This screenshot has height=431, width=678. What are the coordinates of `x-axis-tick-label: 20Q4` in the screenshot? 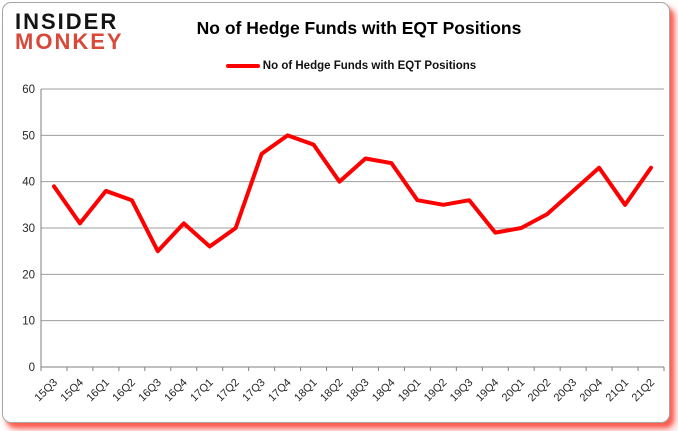 It's located at (592, 391).